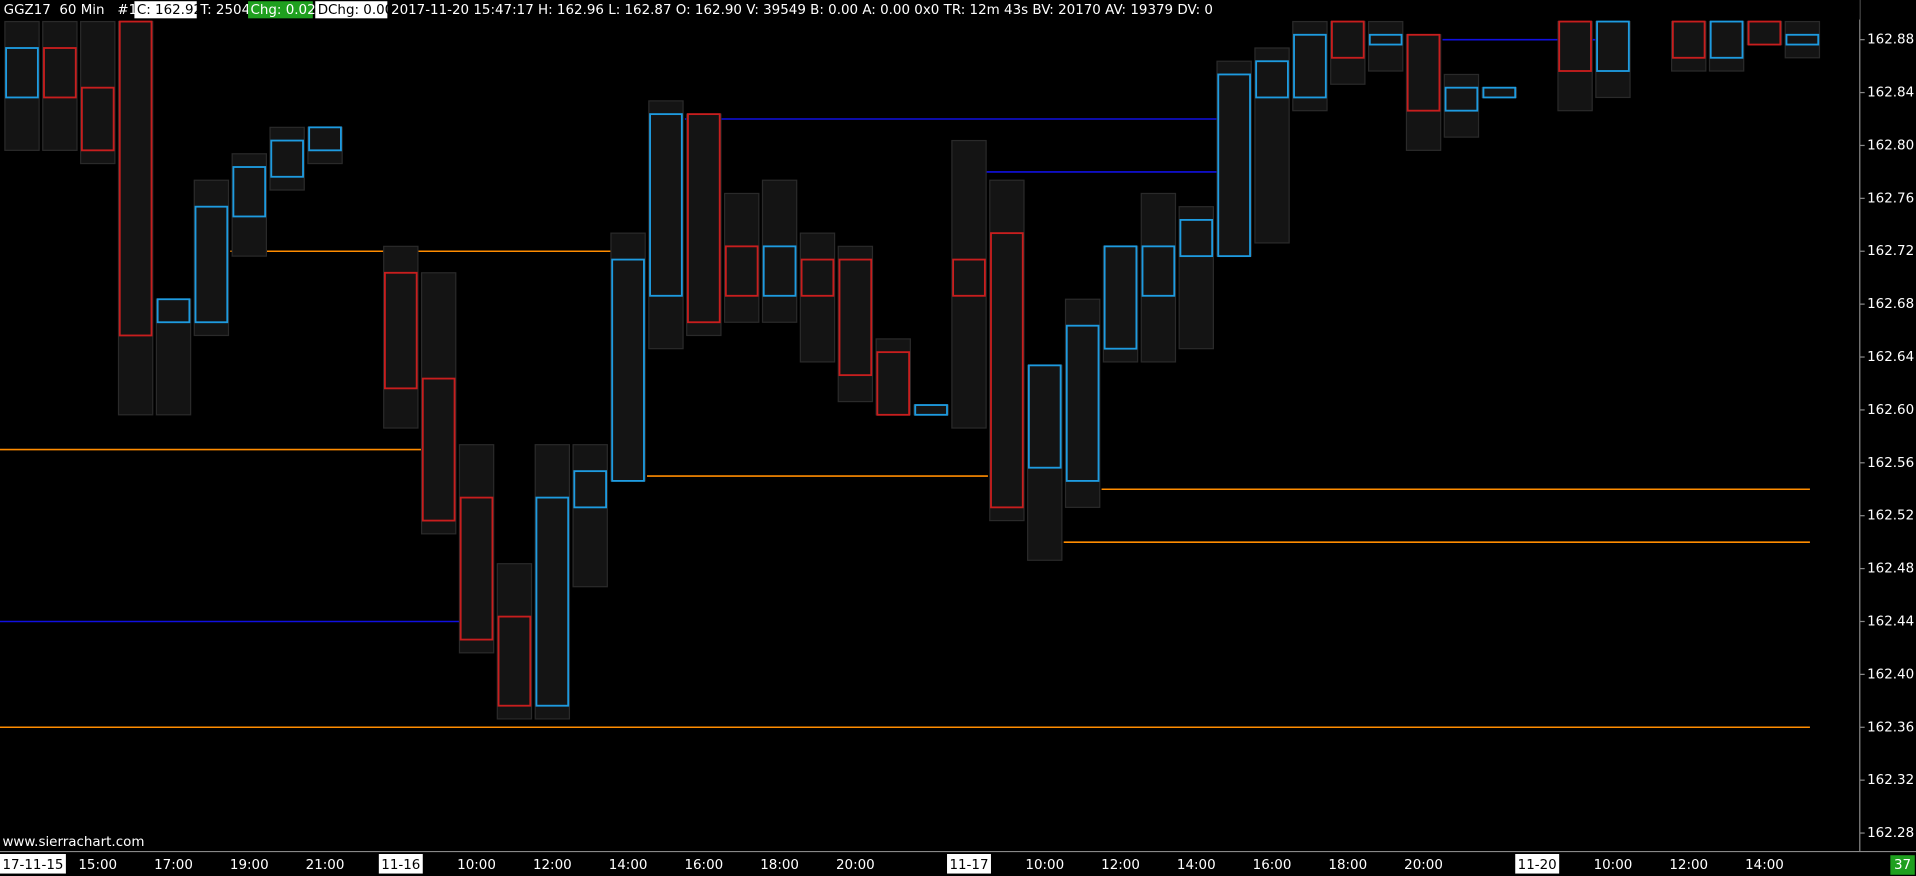 The width and height of the screenshot is (1916, 876). I want to click on x-tick-label: 11-17, so click(968, 865).